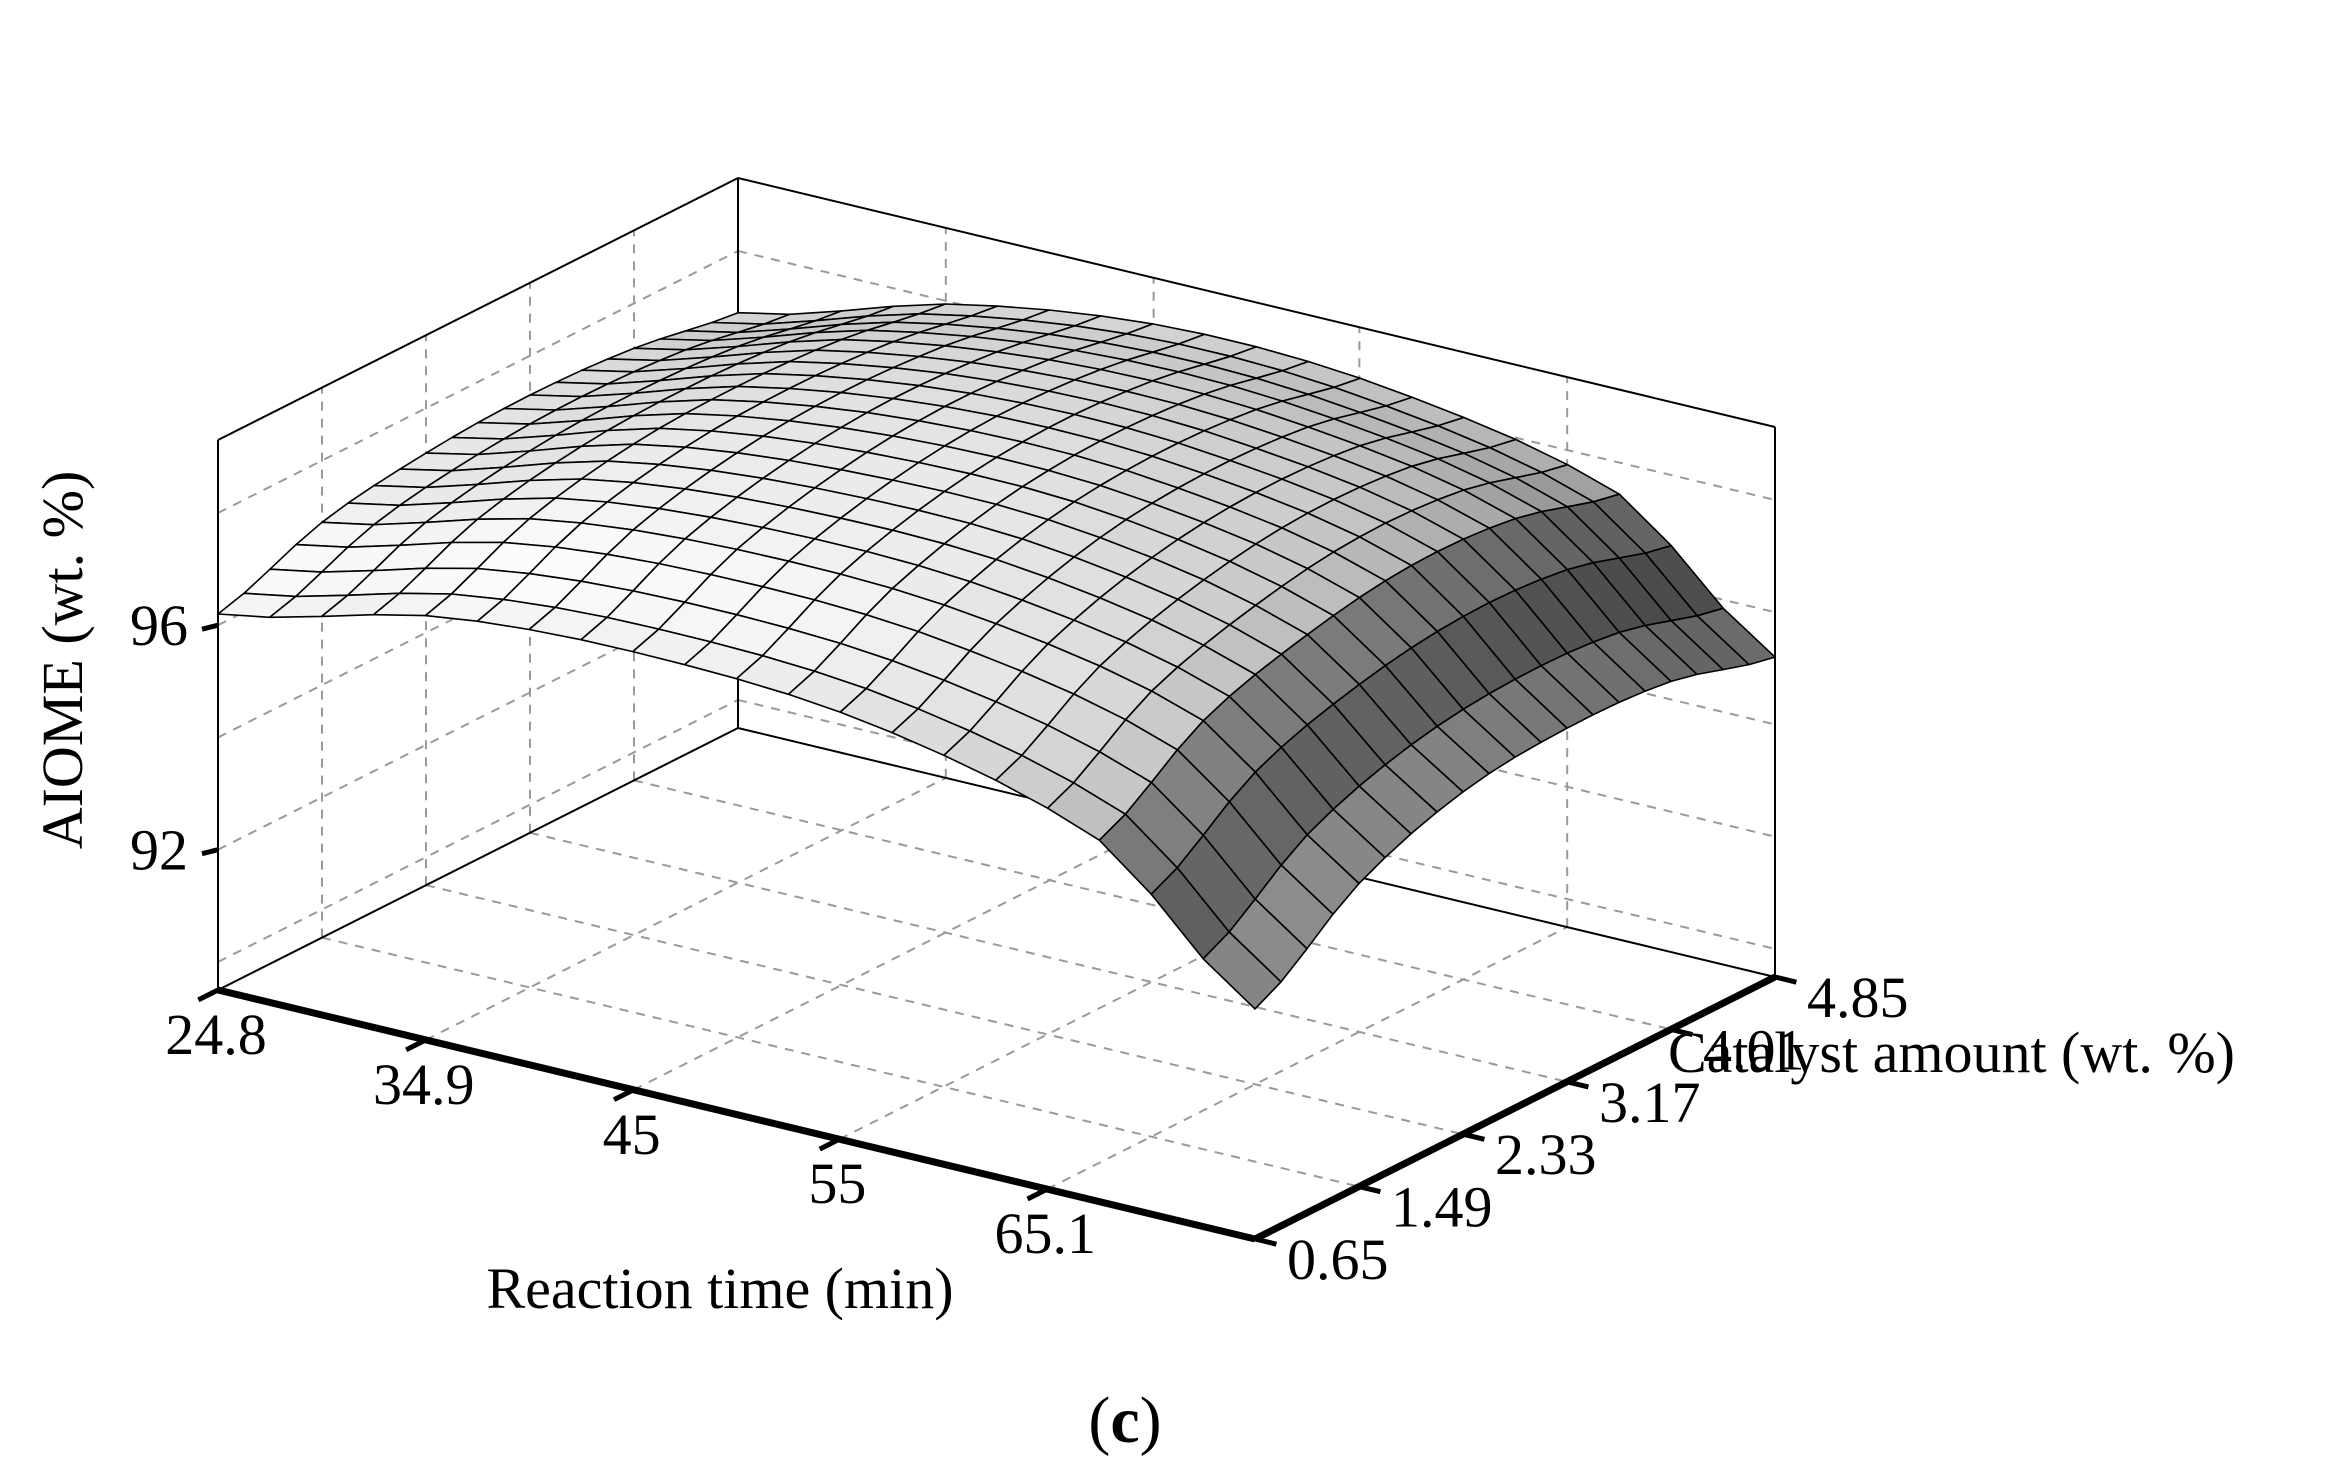  I want to click on y-axis-title: Catalyst amount (wt. %), so click(1951, 1052).